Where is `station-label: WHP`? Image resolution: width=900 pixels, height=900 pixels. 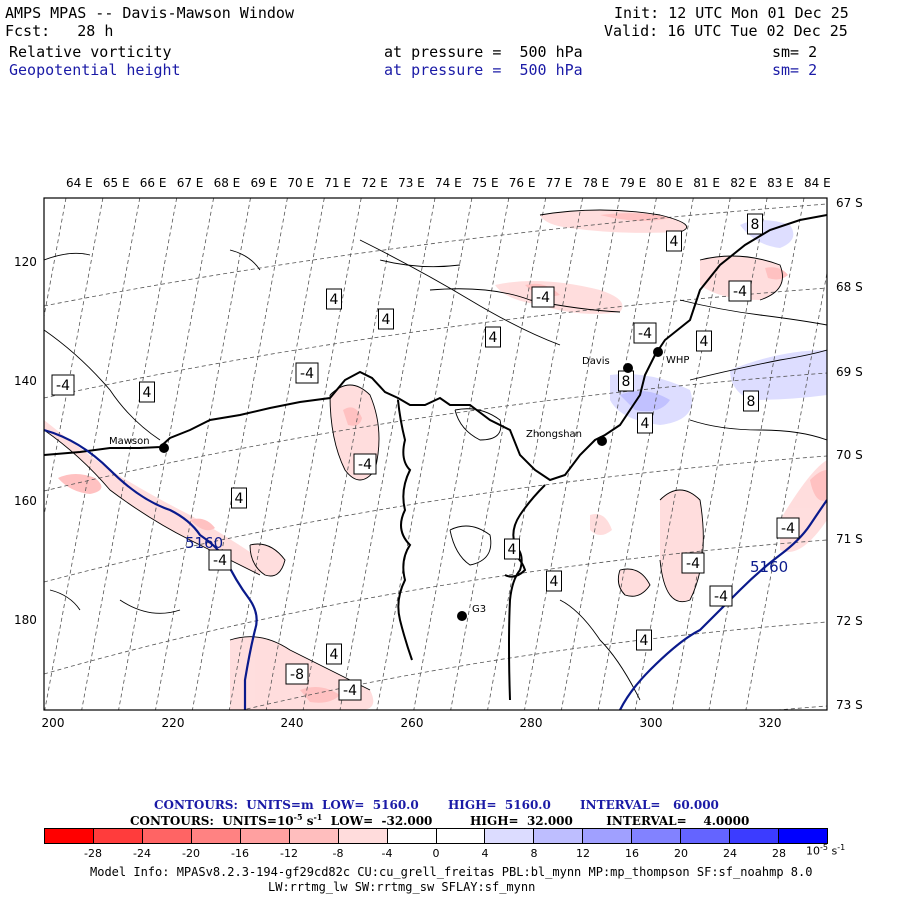 station-label: WHP is located at coordinates (677, 360).